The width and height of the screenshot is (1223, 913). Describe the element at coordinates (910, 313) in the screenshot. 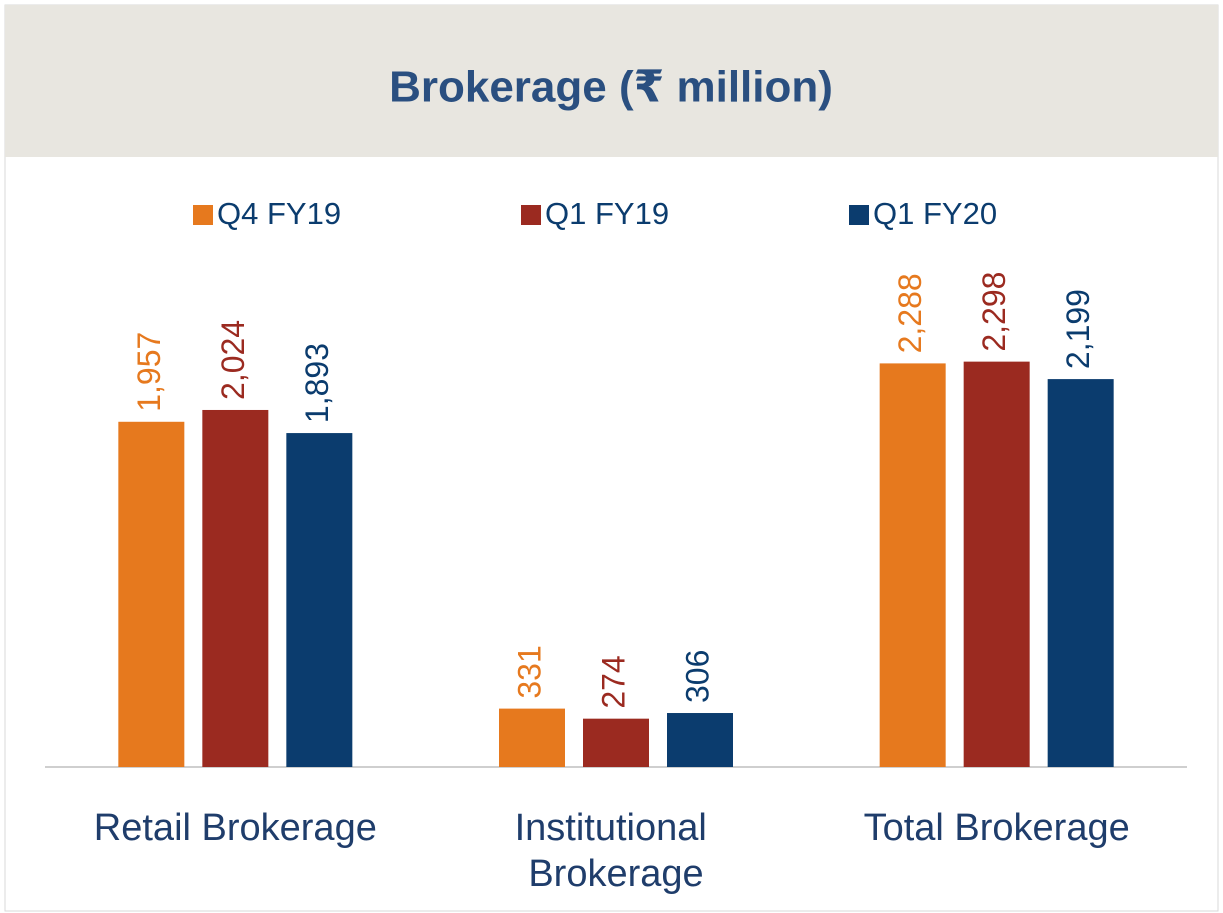

I see `data-label: 2,288` at that location.